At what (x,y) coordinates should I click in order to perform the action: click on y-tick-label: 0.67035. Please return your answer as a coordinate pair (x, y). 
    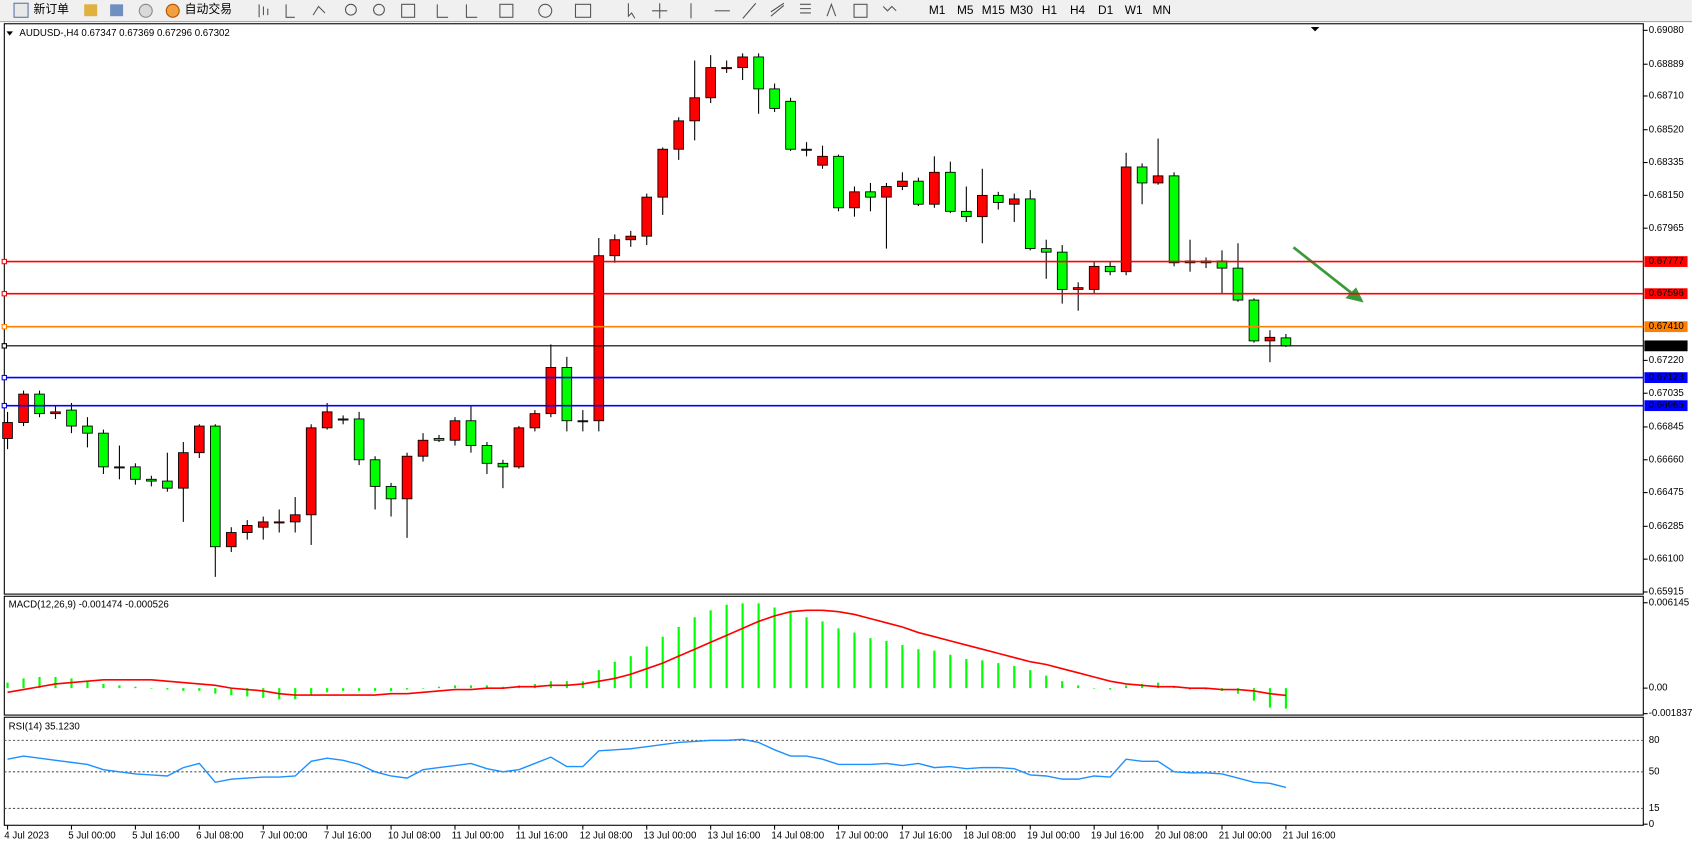
    Looking at the image, I should click on (1666, 393).